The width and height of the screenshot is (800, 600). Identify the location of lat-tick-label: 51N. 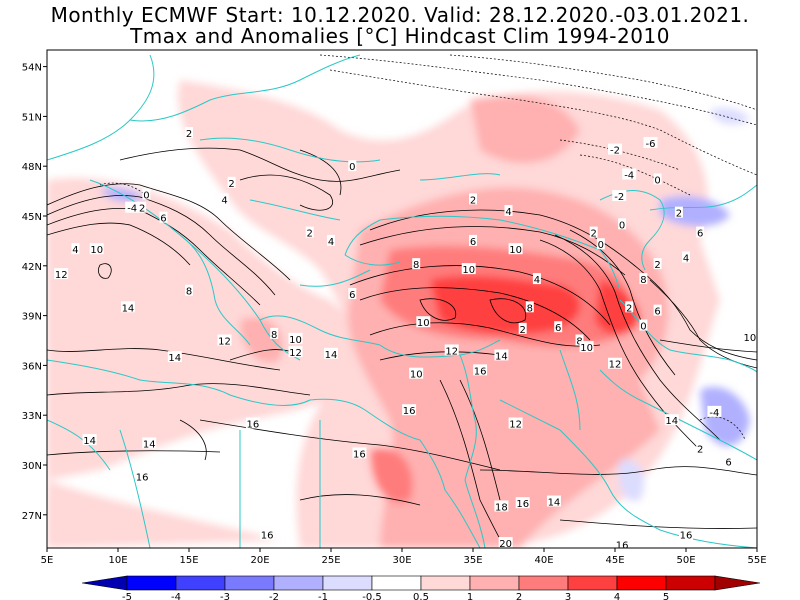
(32, 117).